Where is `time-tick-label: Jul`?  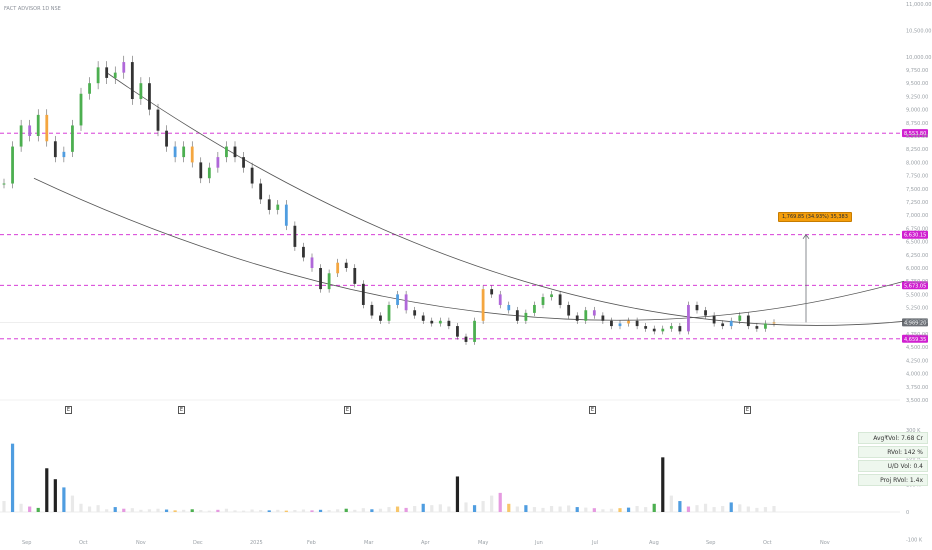
time-tick-label: Jul is located at coordinates (594, 543).